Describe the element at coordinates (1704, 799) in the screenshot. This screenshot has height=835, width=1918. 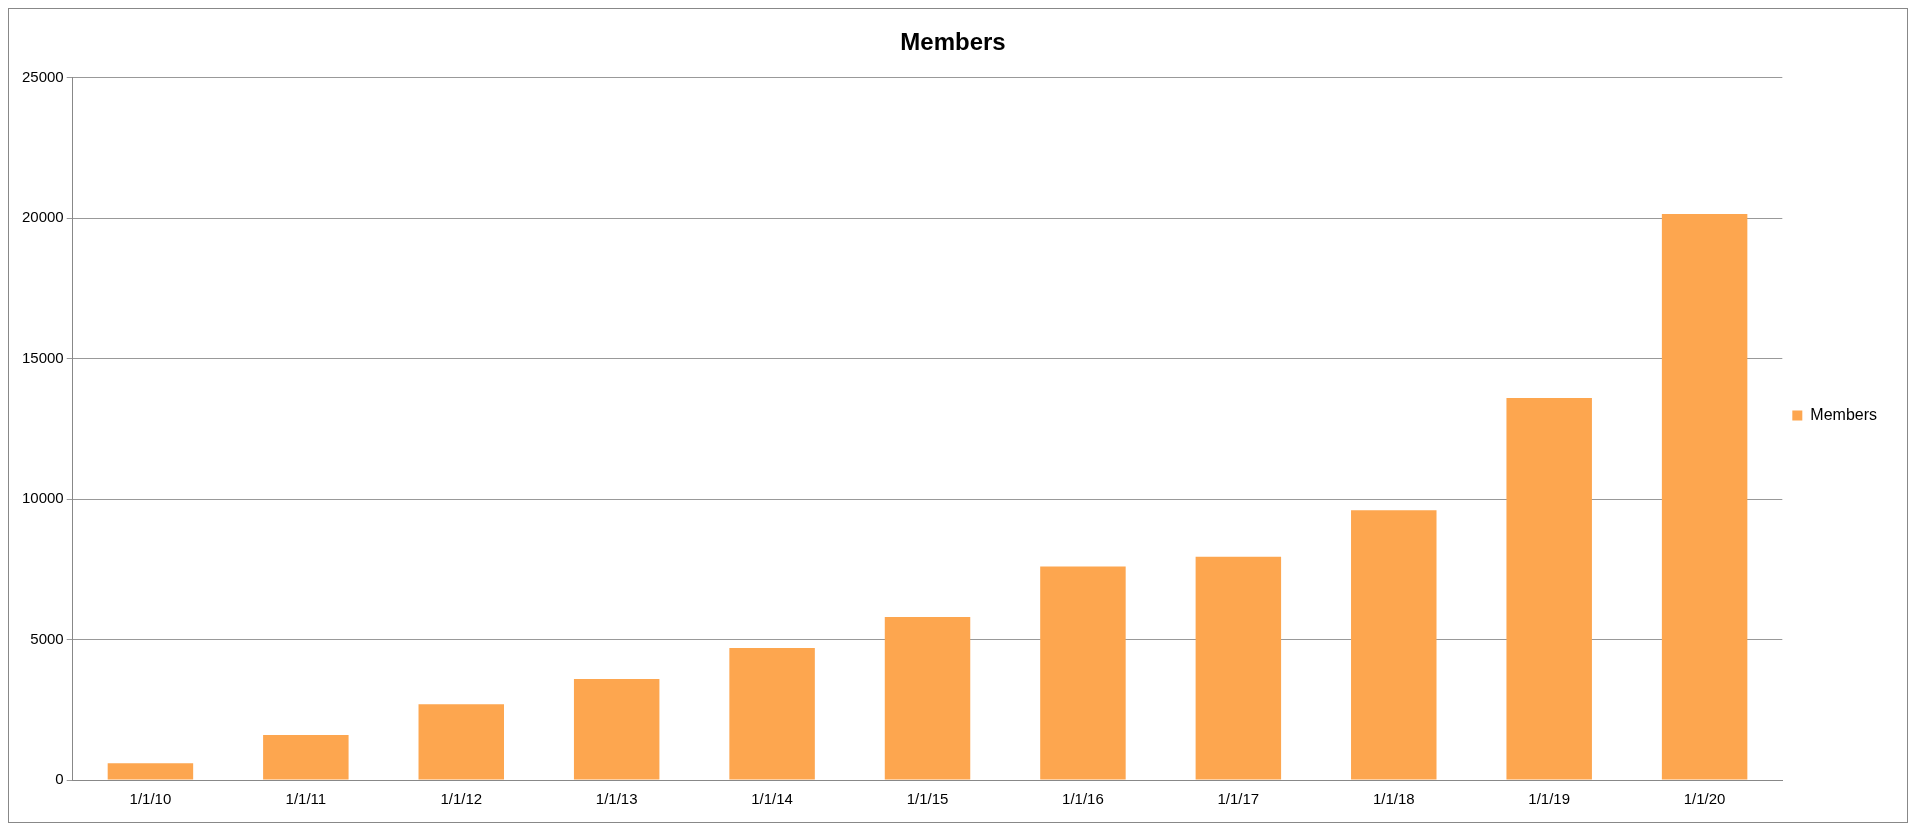
I see `x-tick-label: 1/1/20` at that location.